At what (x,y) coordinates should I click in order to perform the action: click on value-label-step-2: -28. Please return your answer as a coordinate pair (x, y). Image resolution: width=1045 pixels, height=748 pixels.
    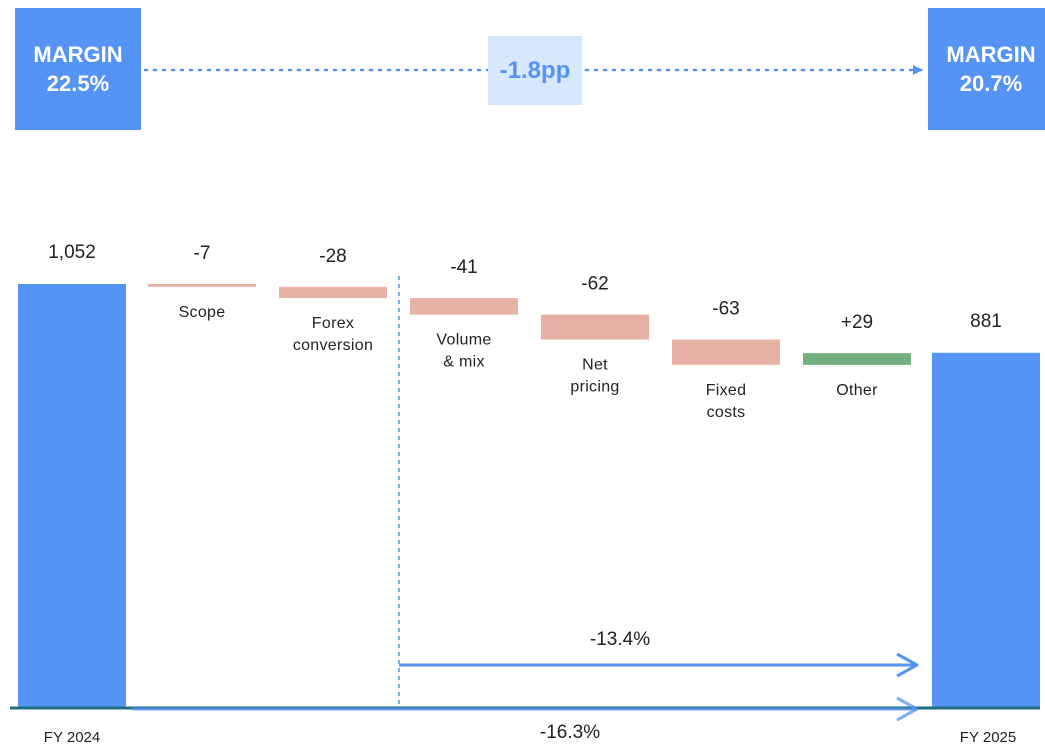
    Looking at the image, I should click on (332, 256).